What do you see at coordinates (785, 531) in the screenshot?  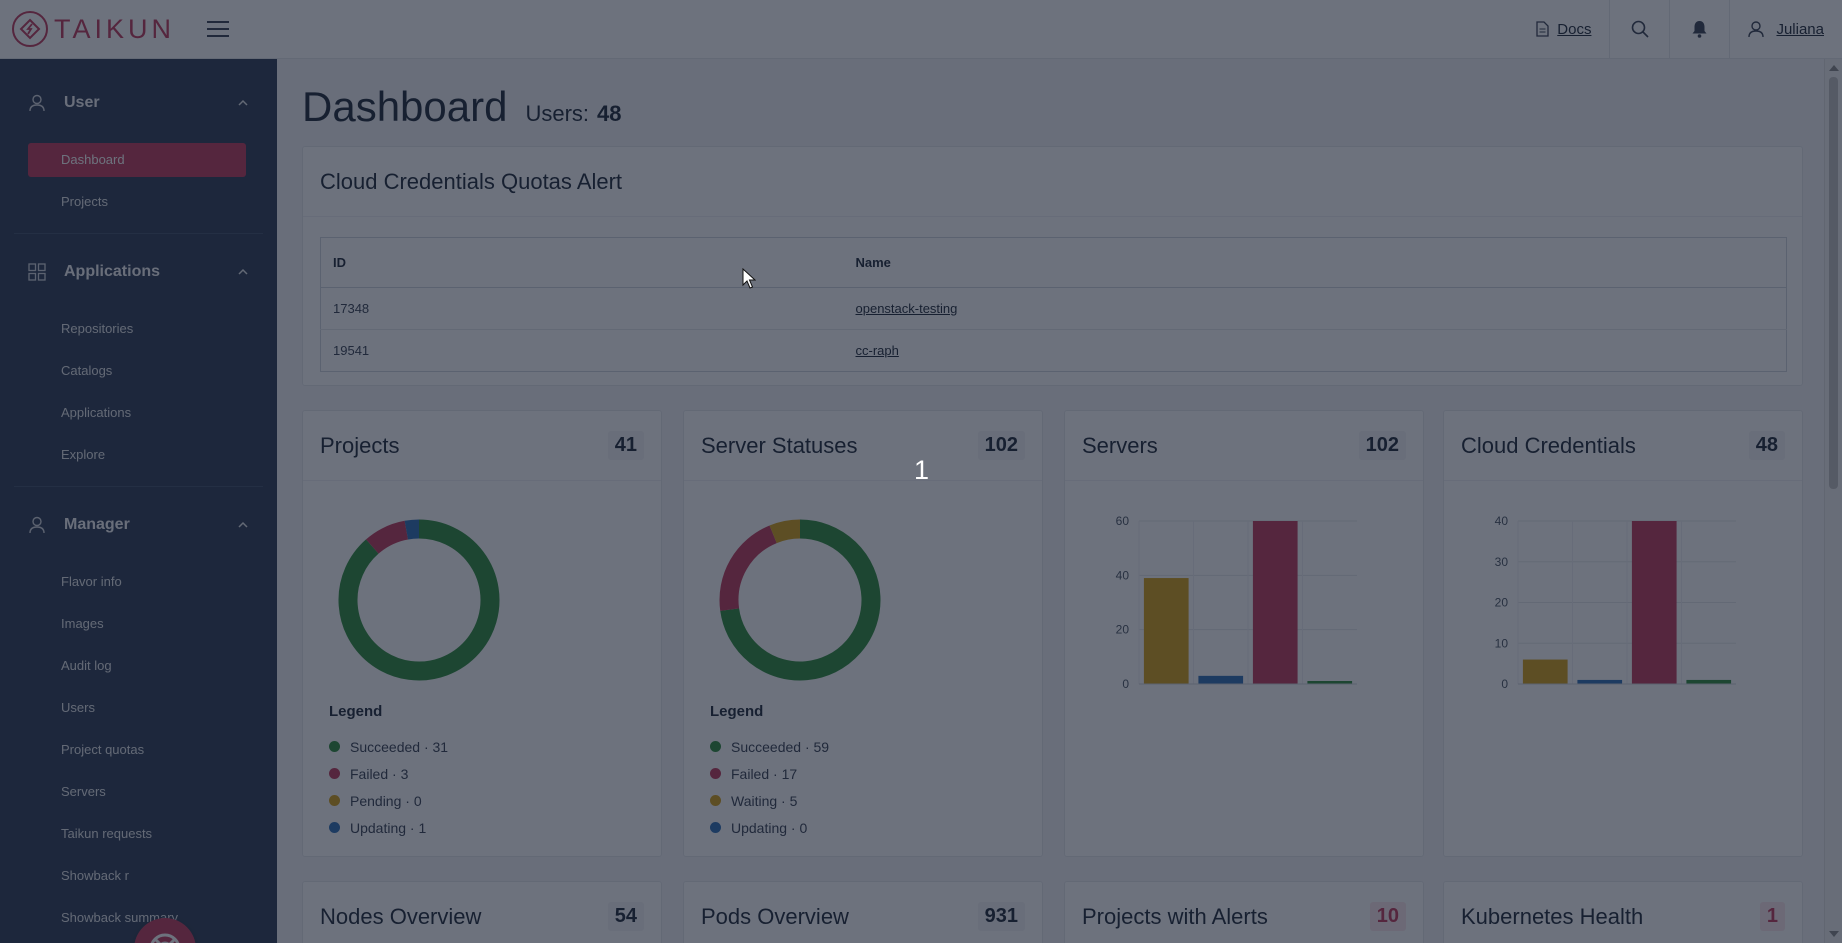 I see `donut-slice-waiting` at bounding box center [785, 531].